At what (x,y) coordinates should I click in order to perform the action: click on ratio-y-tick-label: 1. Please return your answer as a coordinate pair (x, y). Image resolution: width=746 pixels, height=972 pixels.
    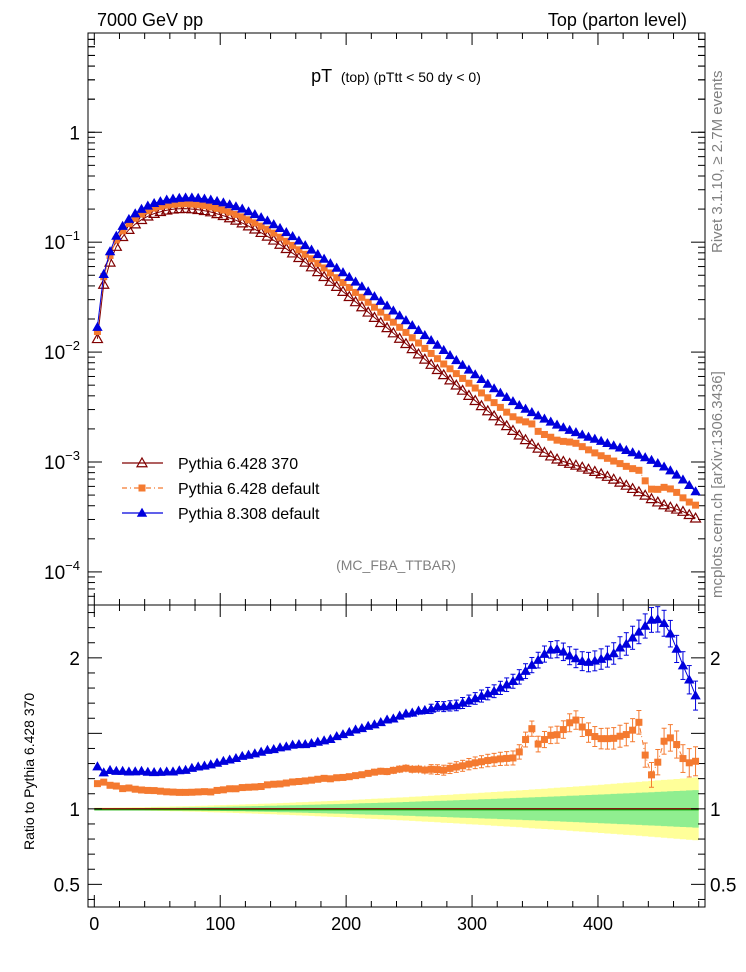
    Looking at the image, I should click on (74, 810).